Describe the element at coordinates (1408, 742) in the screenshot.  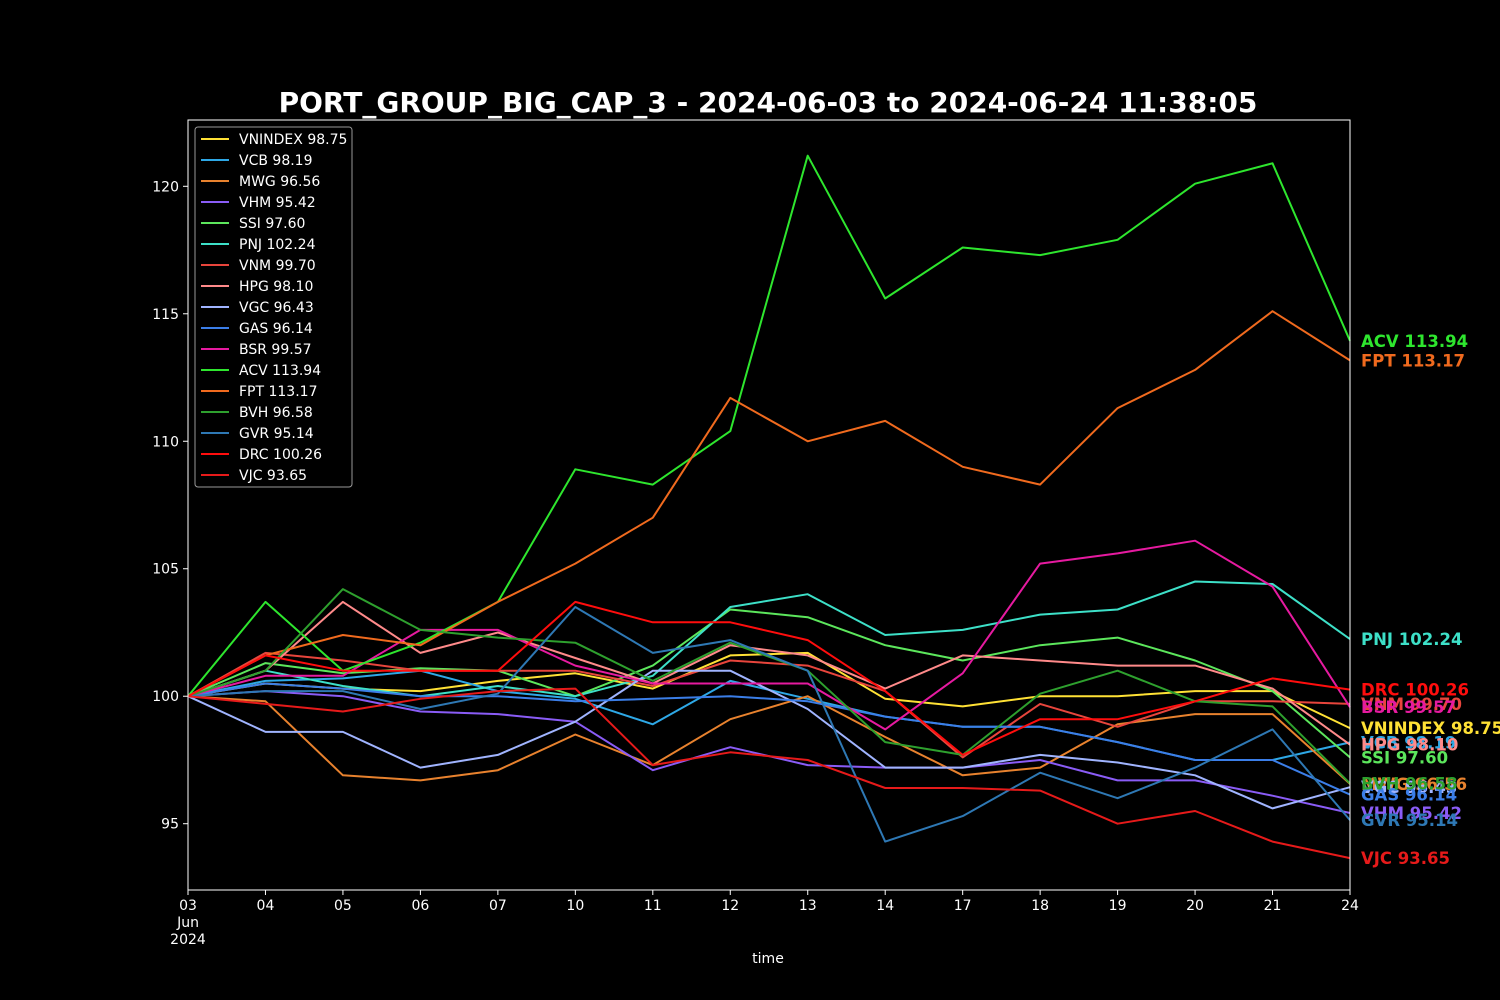
I see `series-end-label: VCB 98.19` at that location.